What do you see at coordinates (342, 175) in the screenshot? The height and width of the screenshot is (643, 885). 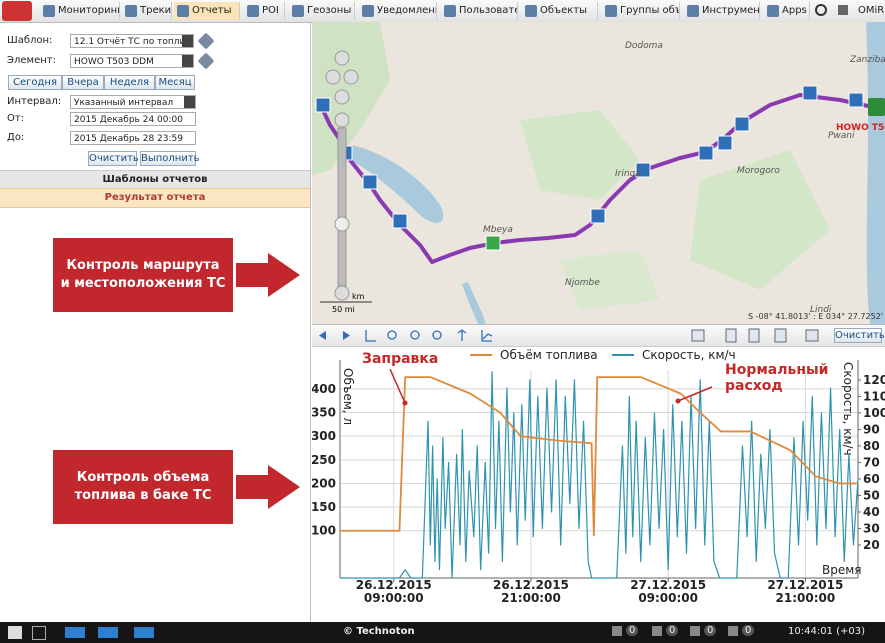 I see `zoom-control` at bounding box center [342, 175].